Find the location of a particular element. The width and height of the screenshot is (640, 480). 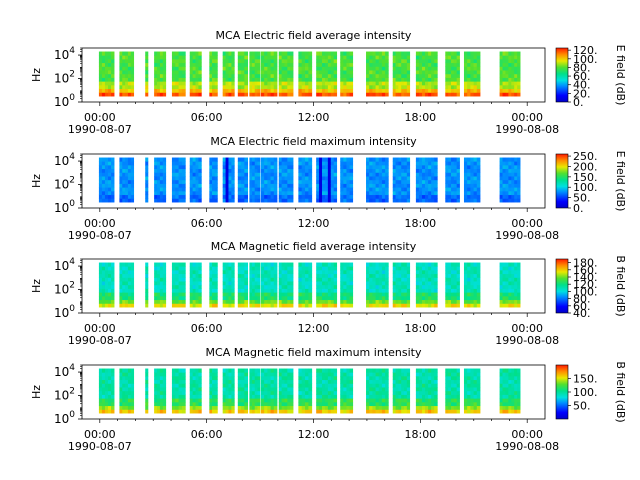

colorbar-tick-label: 80. is located at coordinates (582, 67).